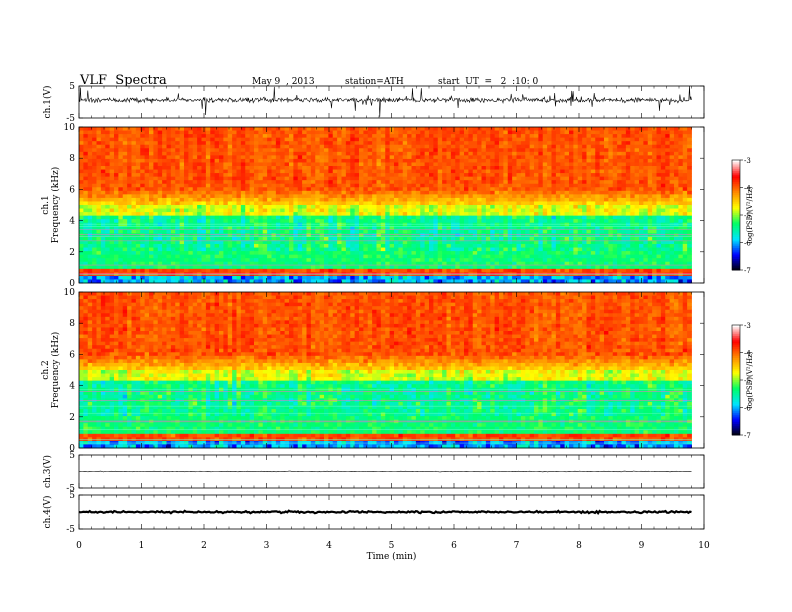  Describe the element at coordinates (329, 546) in the screenshot. I see `x-tick-label: 4` at that location.